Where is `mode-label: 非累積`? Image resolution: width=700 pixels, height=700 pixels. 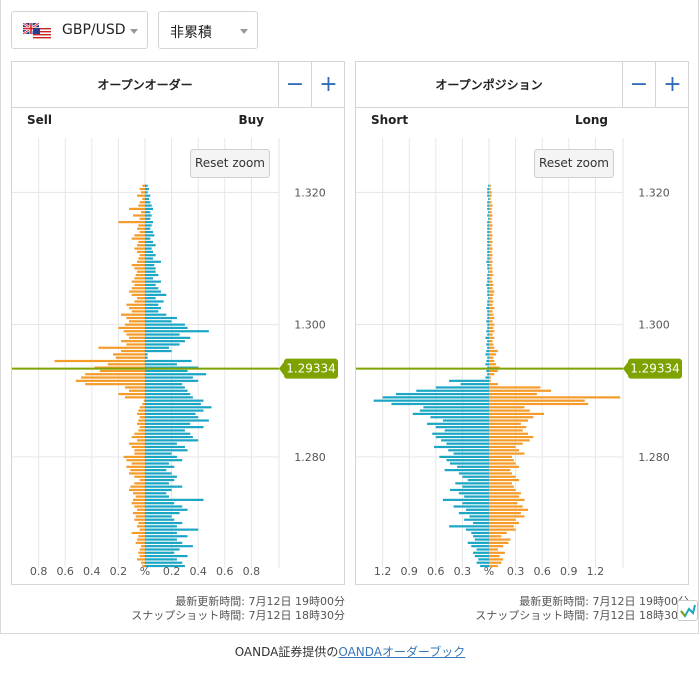
mode-label: 非累積 is located at coordinates (191, 33).